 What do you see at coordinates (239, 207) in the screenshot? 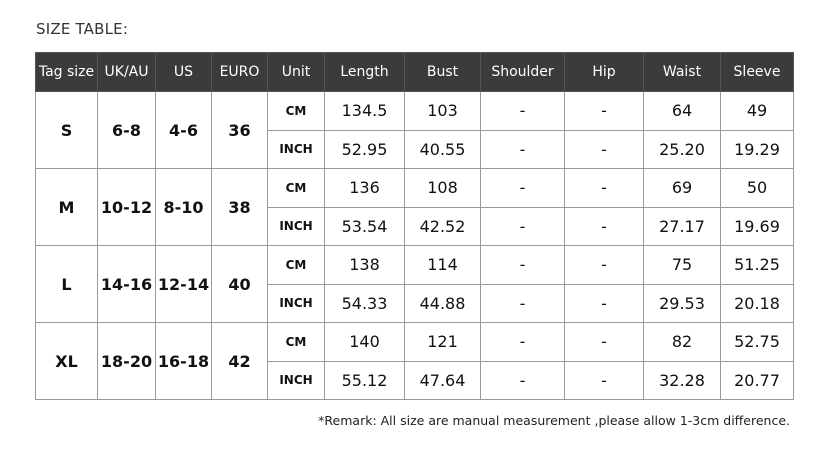
I see `size-euro-cell: 38` at bounding box center [239, 207].